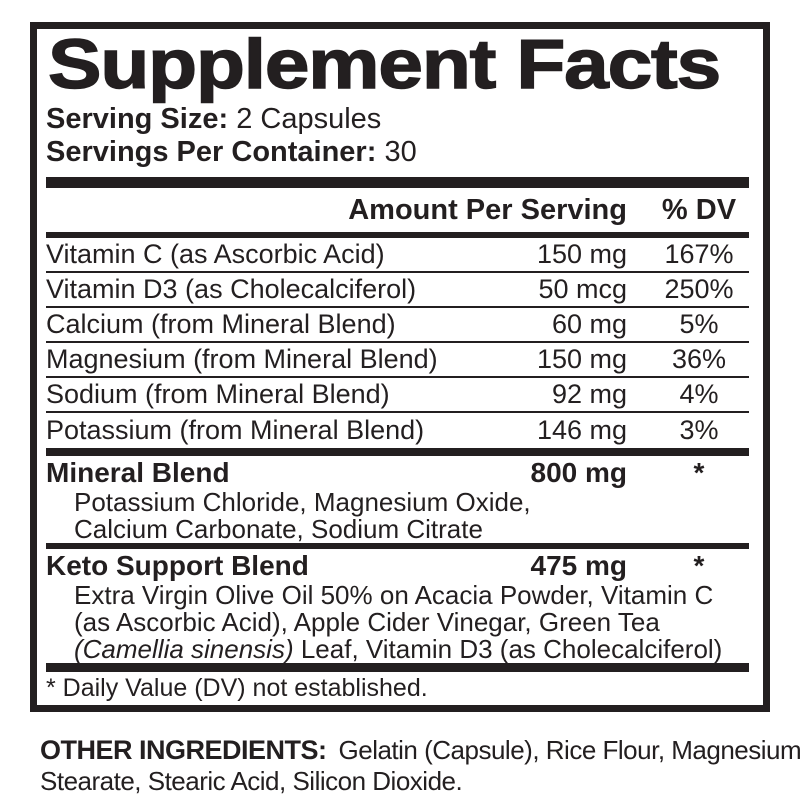 Image resolution: width=800 pixels, height=800 pixels. Describe the element at coordinates (579, 565) in the screenshot. I see `blend-amount: 475 mg` at that location.